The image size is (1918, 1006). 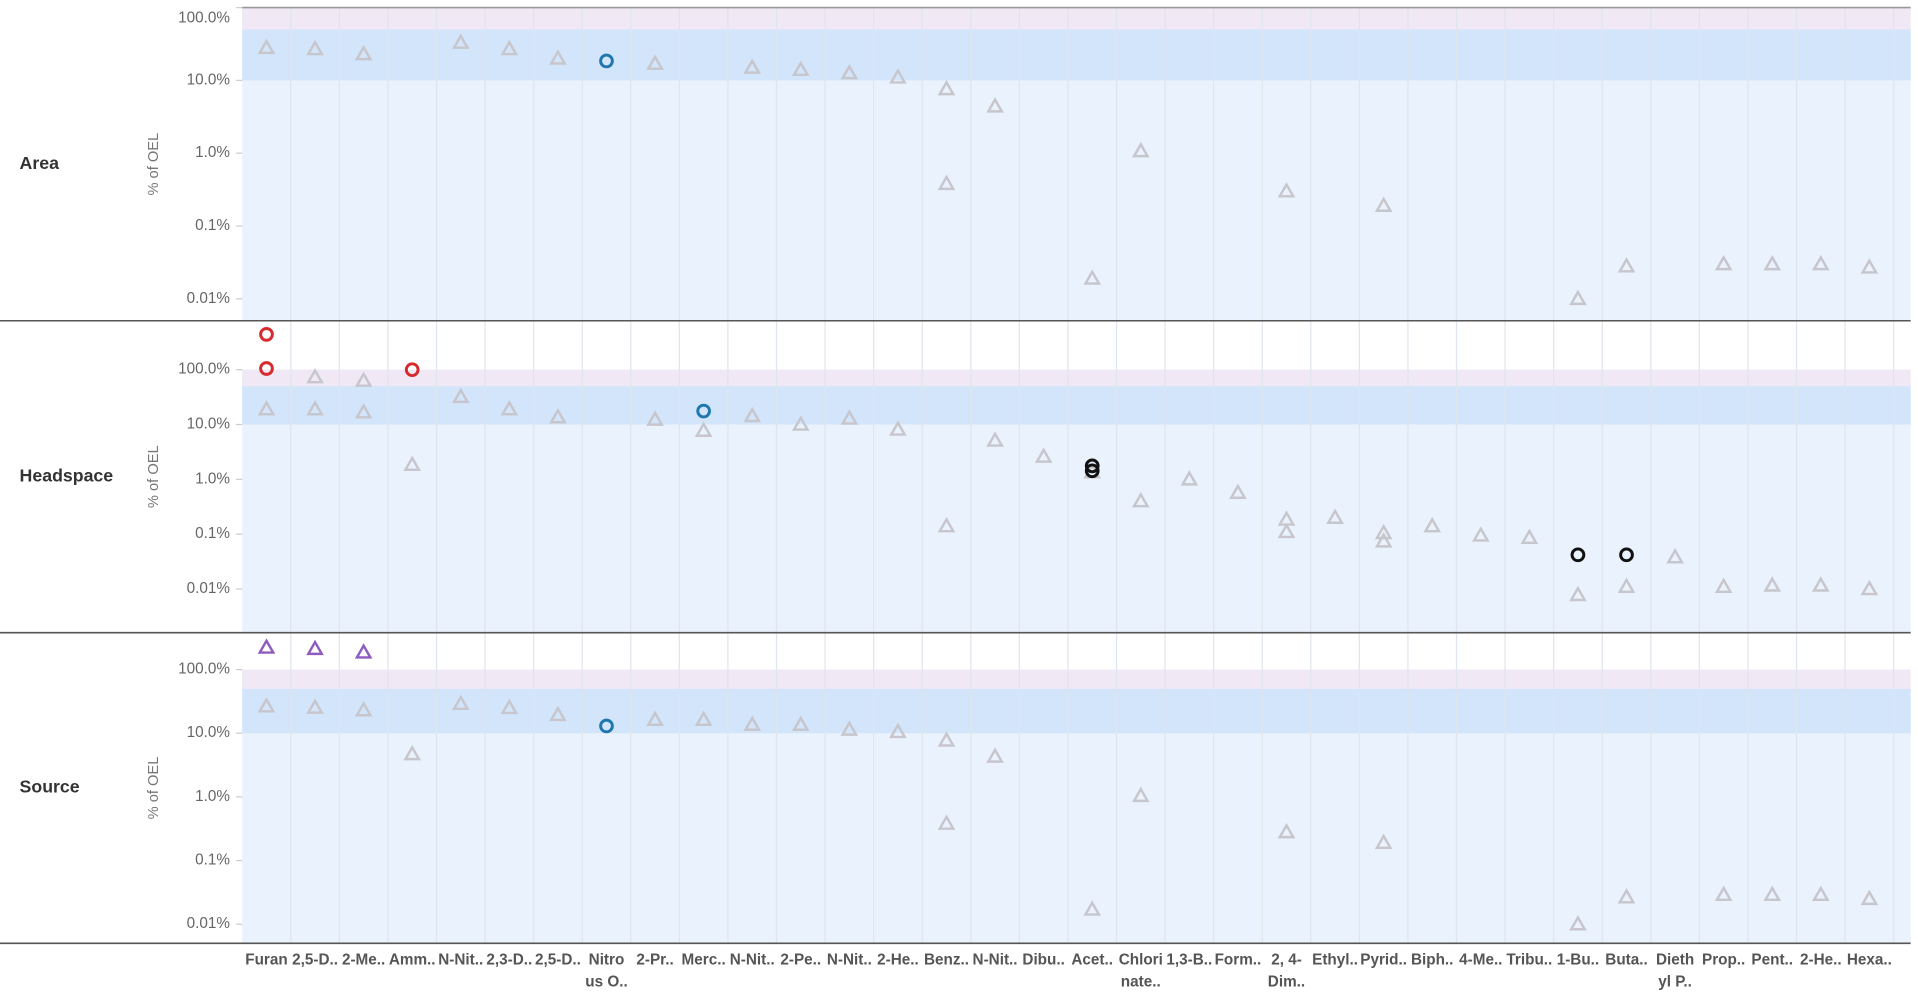 What do you see at coordinates (1869, 960) in the screenshot?
I see `x-tick-label: Hexa..` at bounding box center [1869, 960].